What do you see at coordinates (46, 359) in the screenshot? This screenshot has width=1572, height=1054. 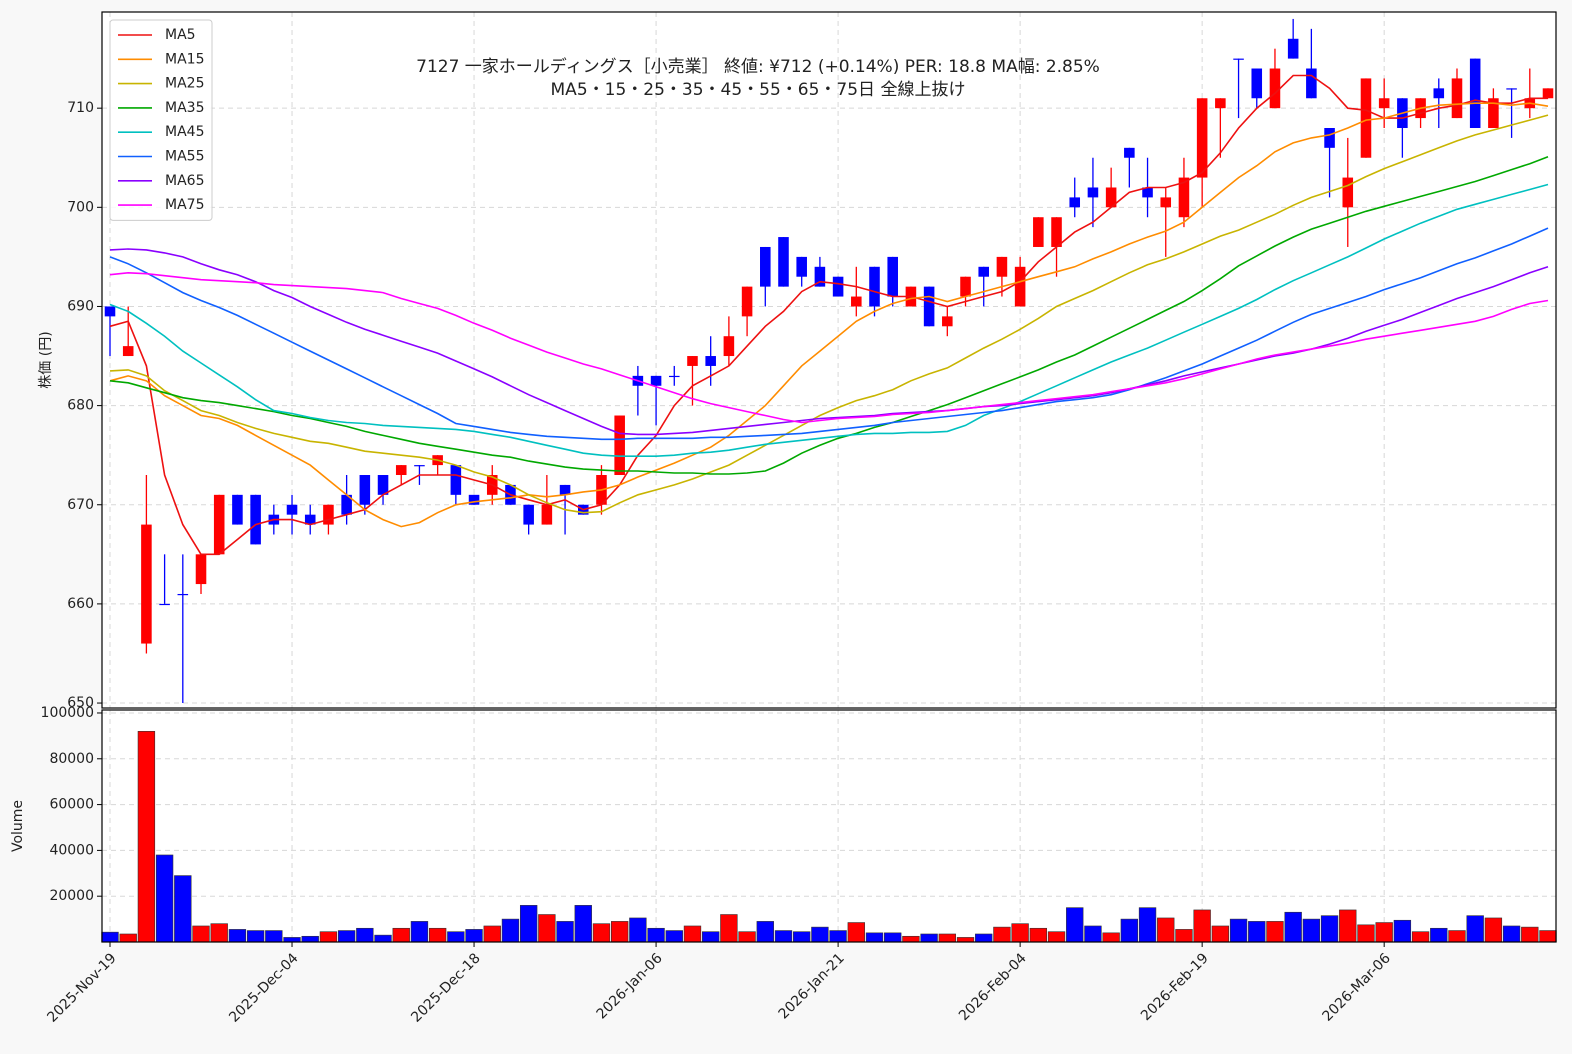 I see `y-axis-label: 株価 (円)` at bounding box center [46, 359].